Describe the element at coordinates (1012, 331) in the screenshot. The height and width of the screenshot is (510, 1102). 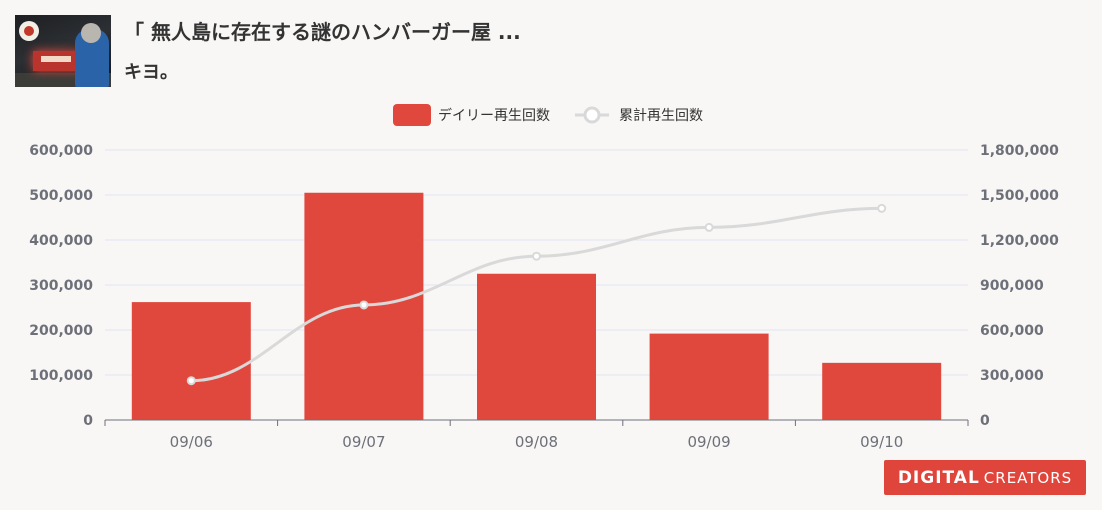
I see `y-right-tick-label: 600,000` at that location.